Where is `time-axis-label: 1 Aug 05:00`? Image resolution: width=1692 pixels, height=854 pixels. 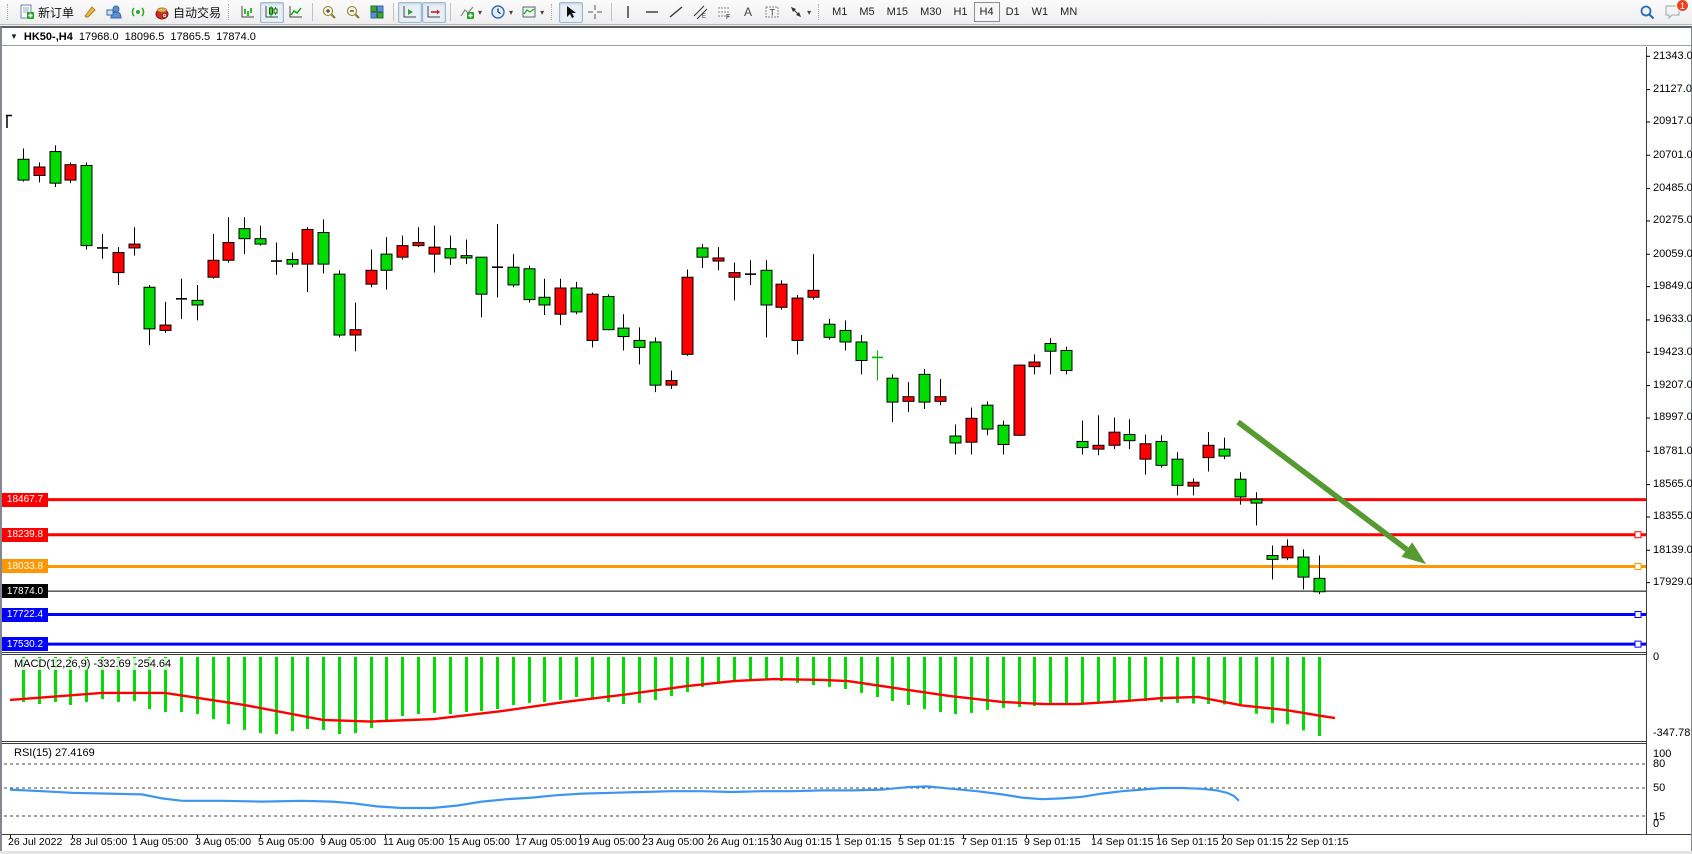
time-axis-label: 1 Aug 05:00 is located at coordinates (160, 842).